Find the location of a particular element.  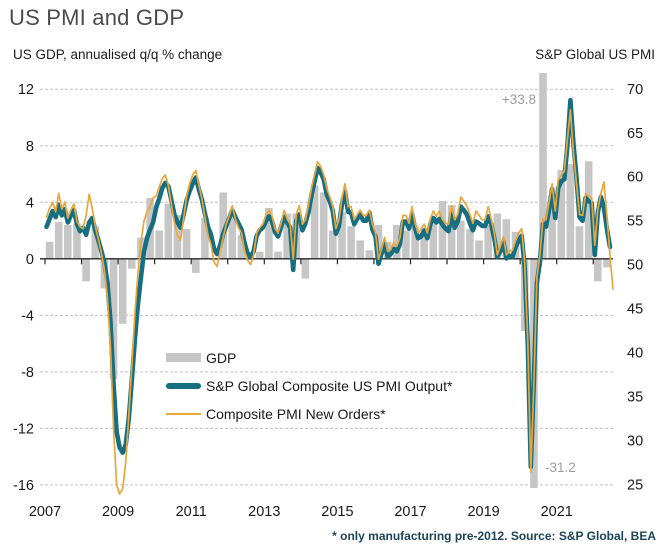

svg-text: 0 is located at coordinates (30, 260).